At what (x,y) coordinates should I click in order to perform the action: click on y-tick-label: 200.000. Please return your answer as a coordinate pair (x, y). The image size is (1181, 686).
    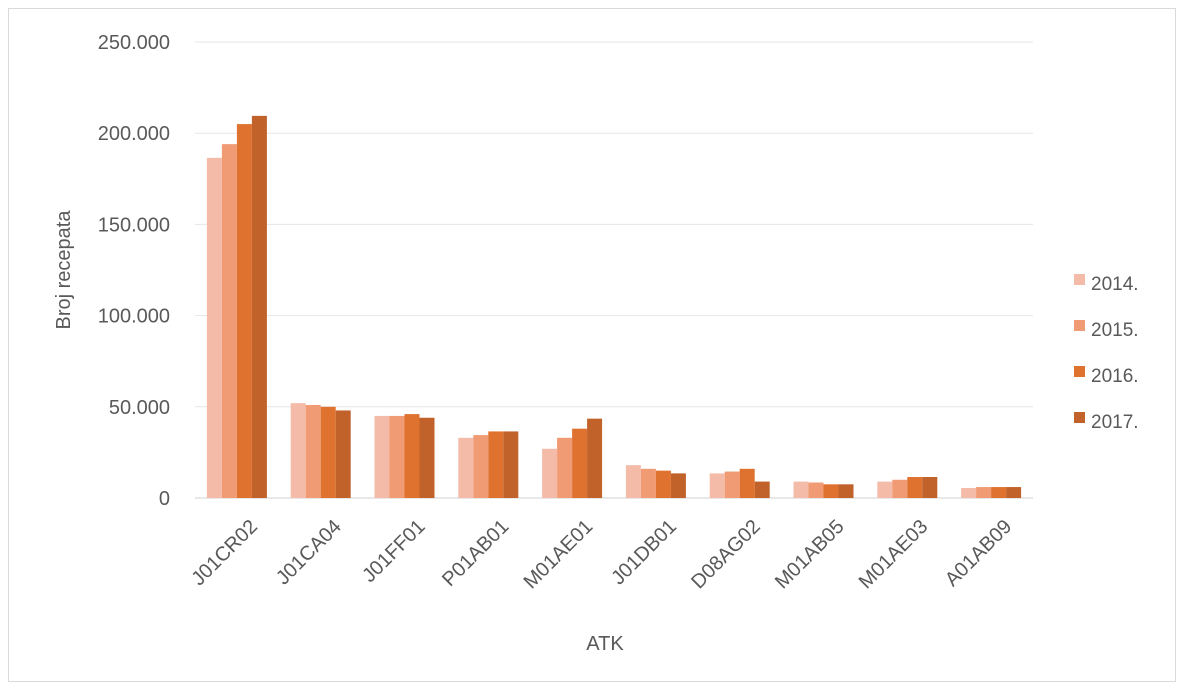
    Looking at the image, I should click on (134, 134).